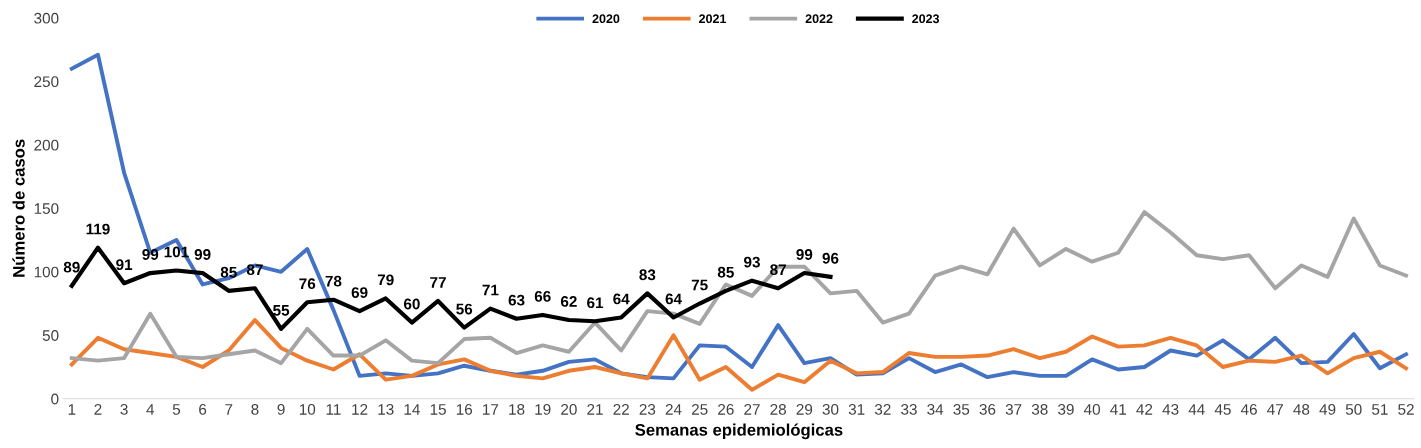 The height and width of the screenshot is (448, 1421). What do you see at coordinates (909, 409) in the screenshot?
I see `x-tick-label: 33` at bounding box center [909, 409].